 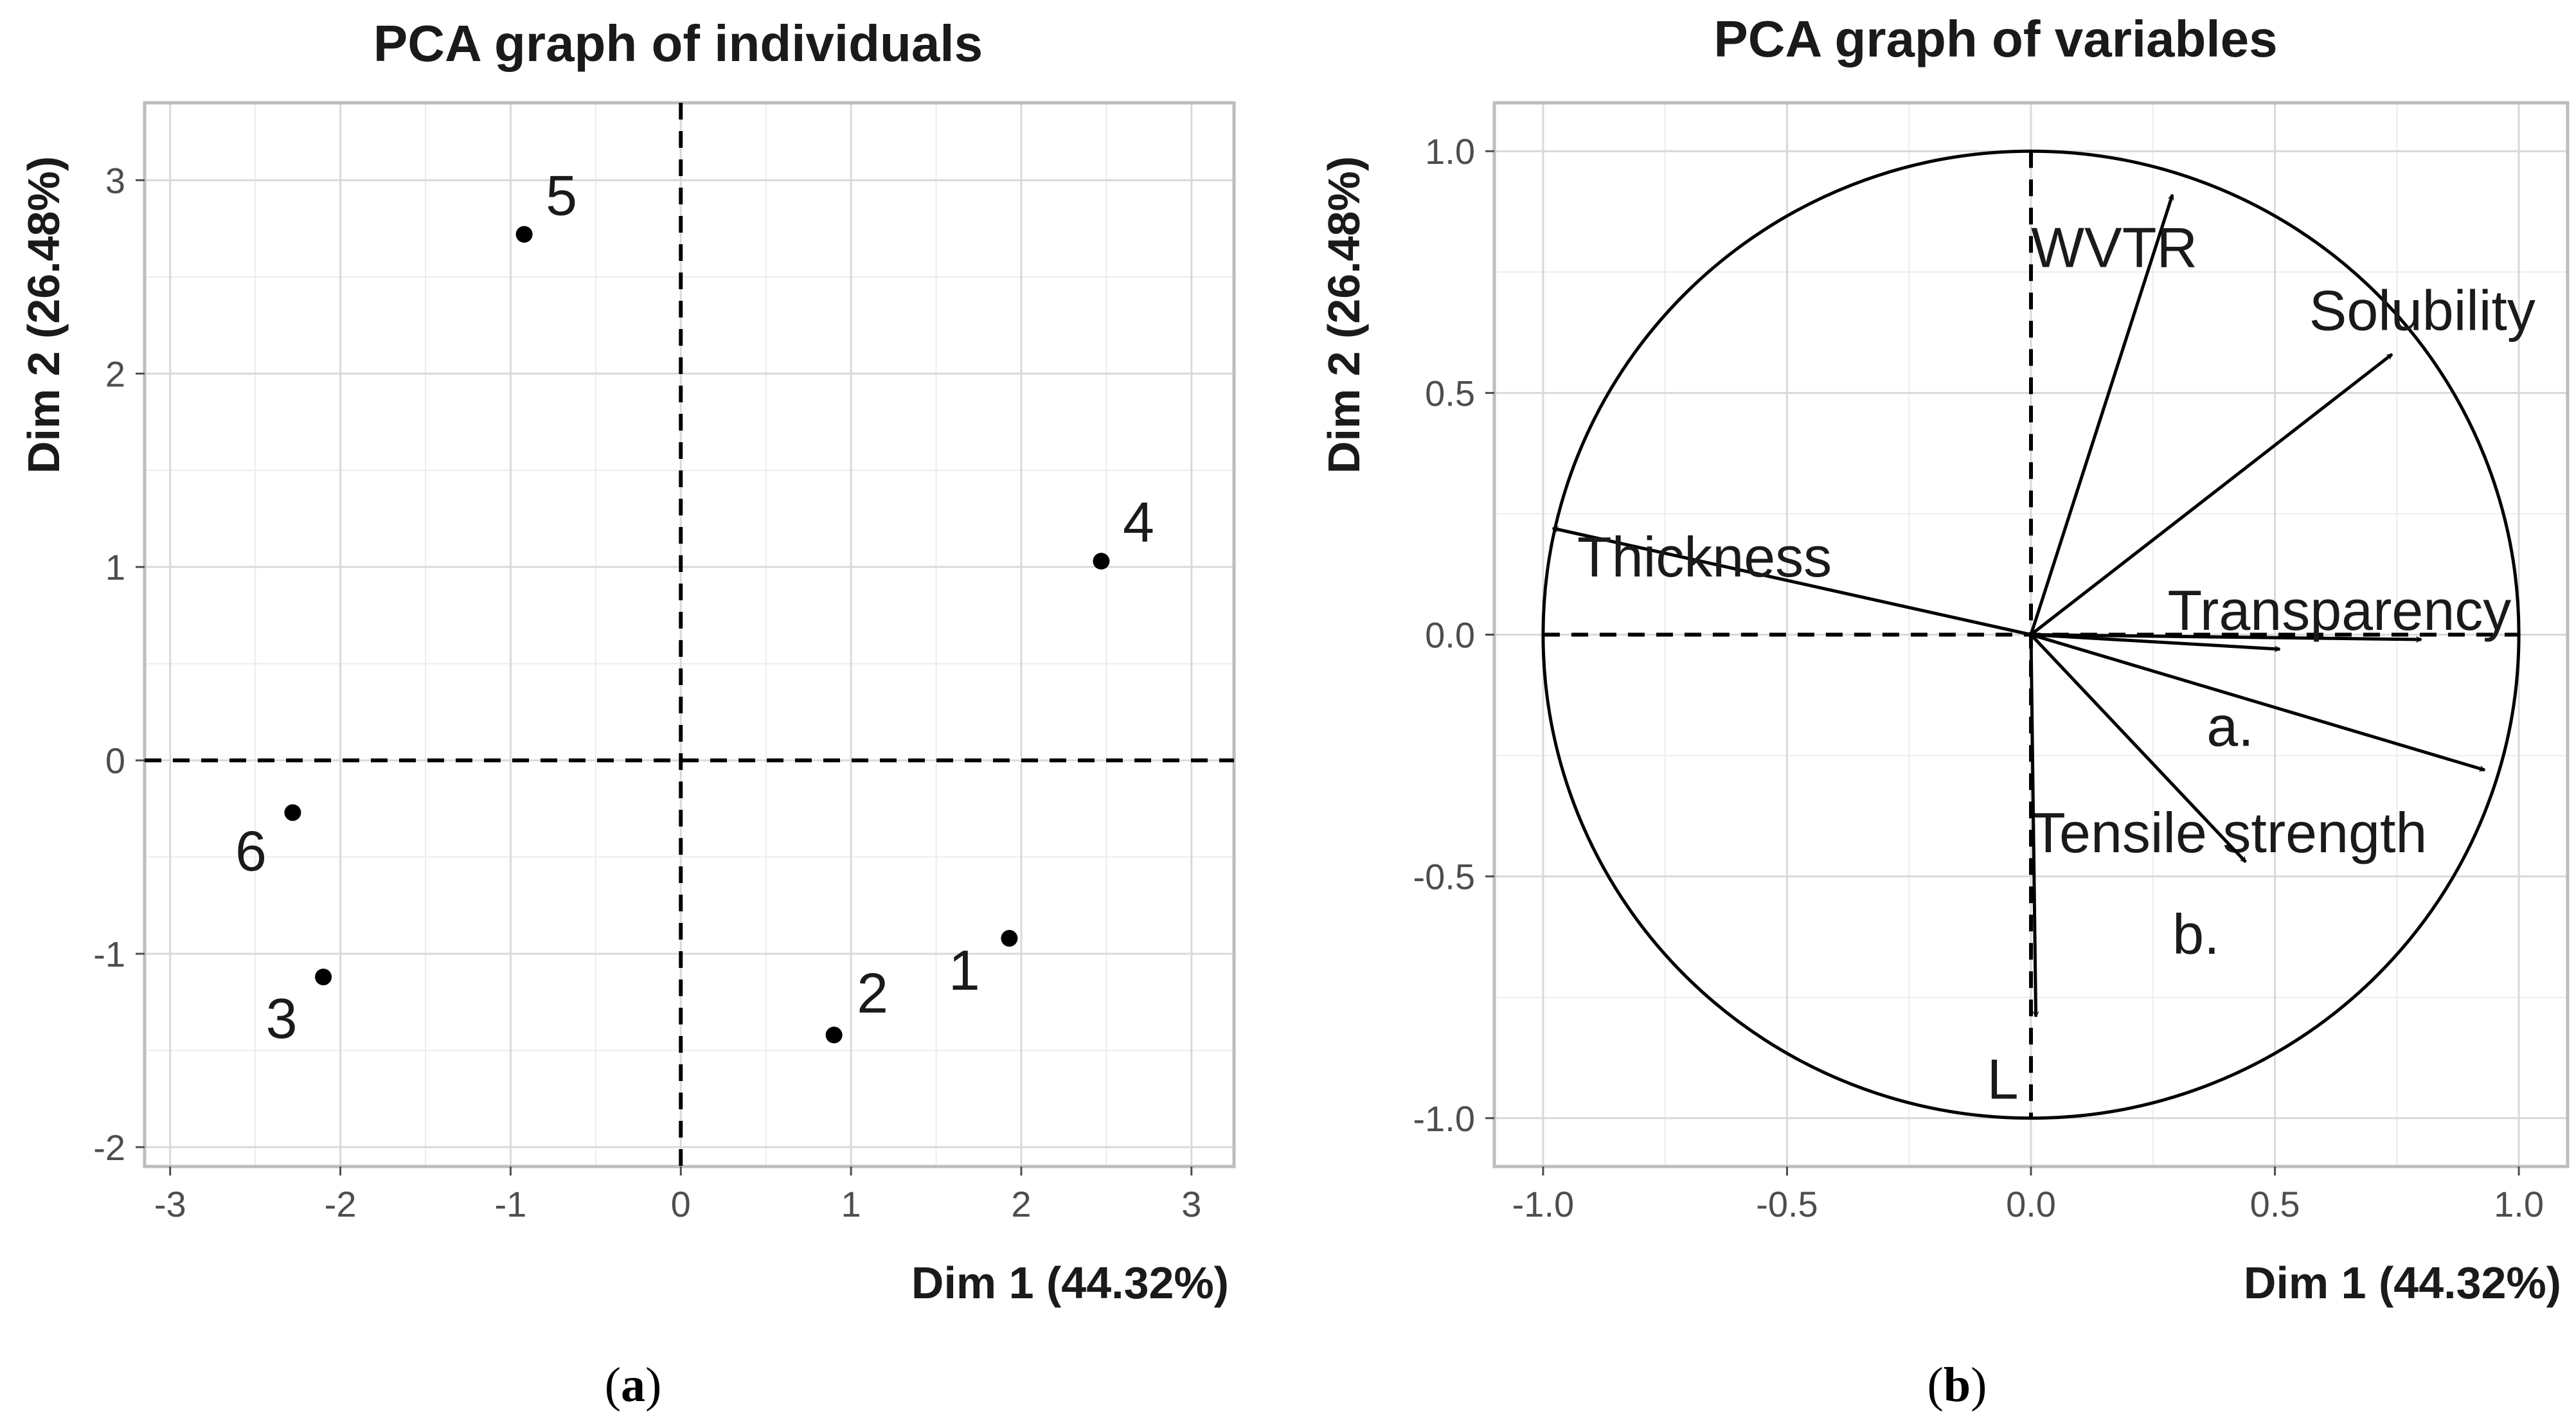 What do you see at coordinates (2211, 494) in the screenshot?
I see `variable-vector-solubility` at bounding box center [2211, 494].